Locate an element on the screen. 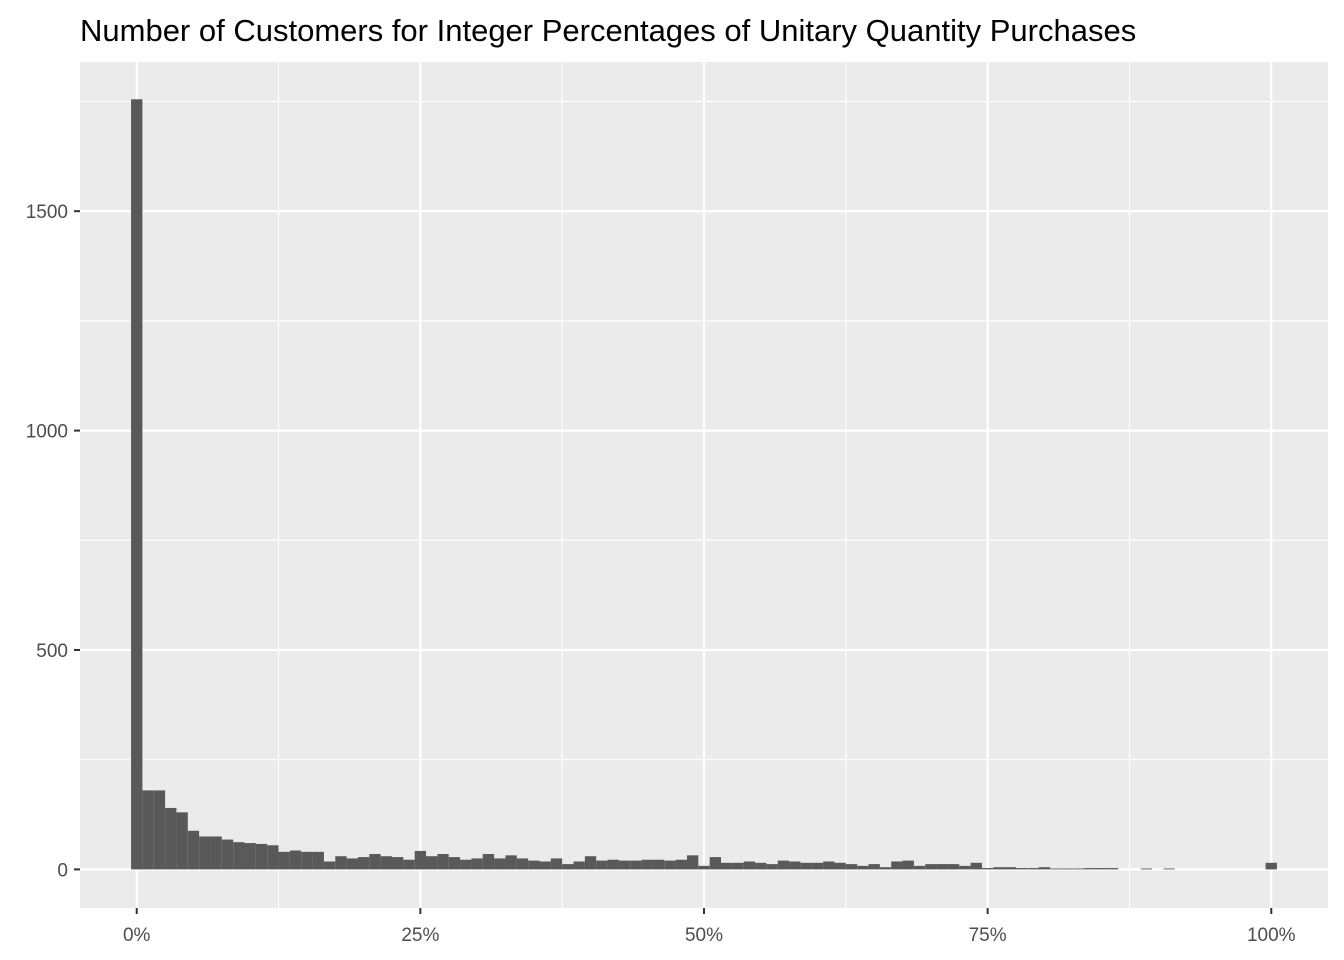  y-tick-label: 0 is located at coordinates (62, 870).